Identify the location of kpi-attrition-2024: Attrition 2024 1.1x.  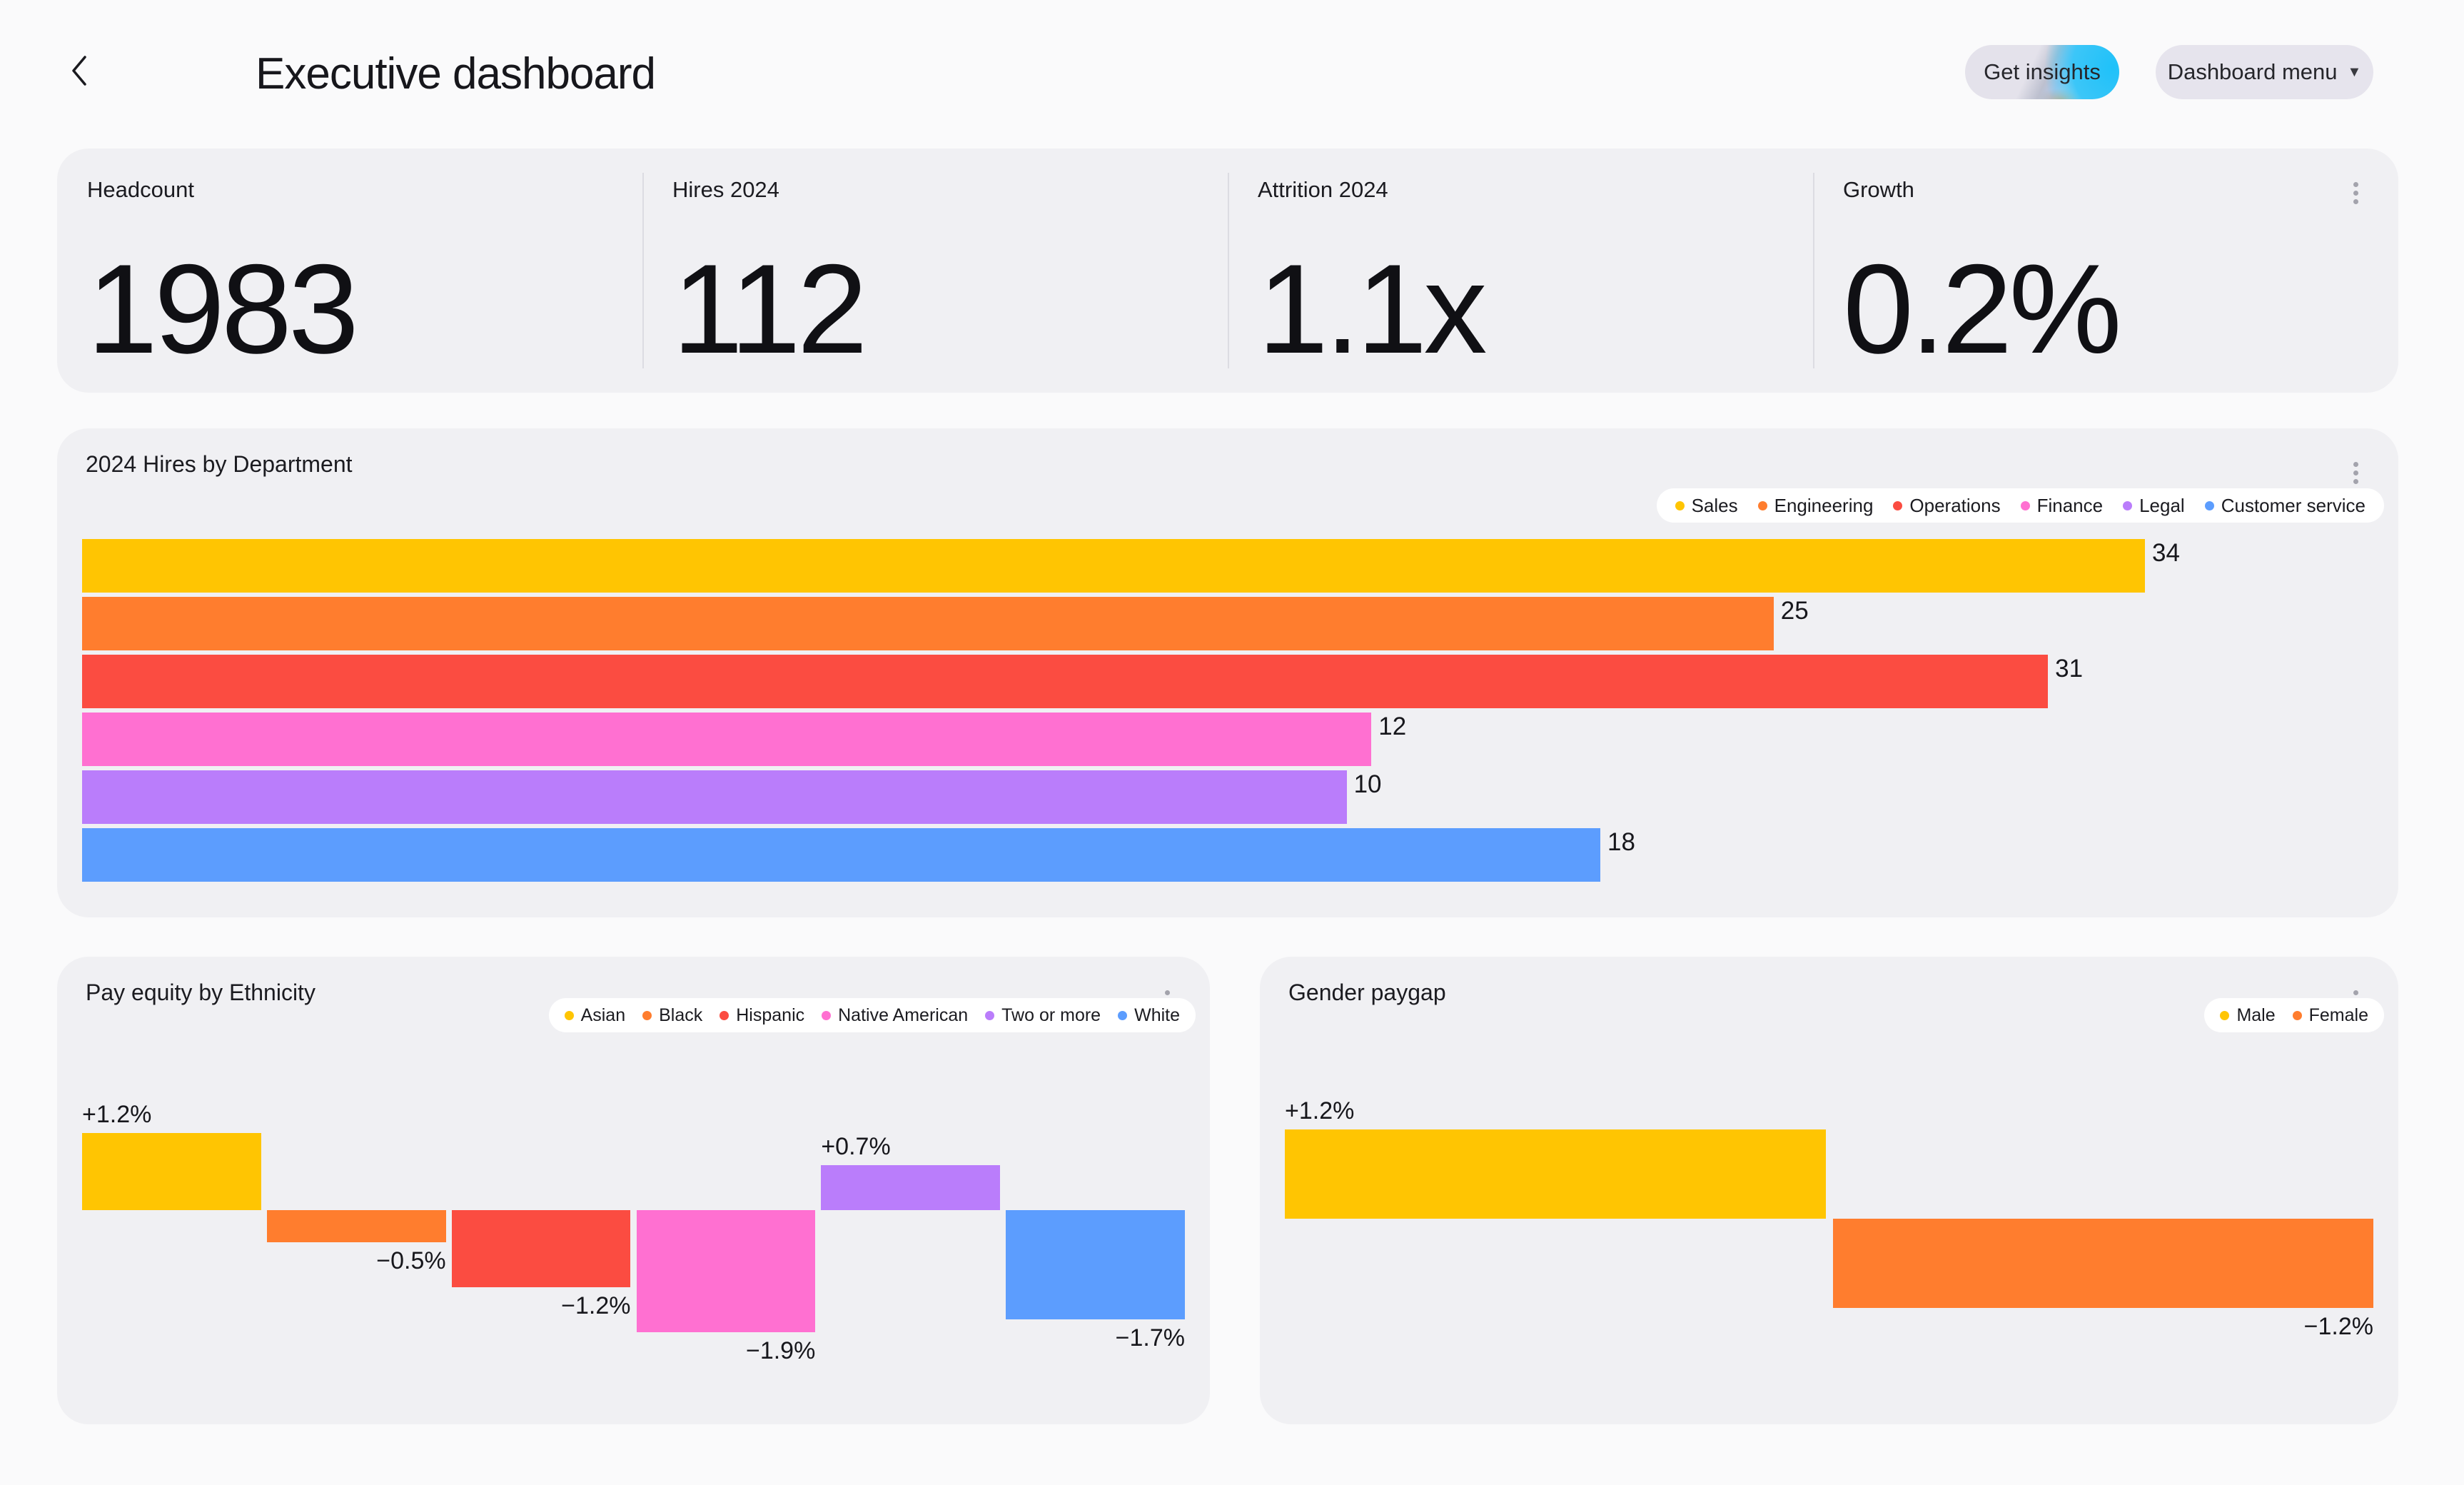
(1520, 270).